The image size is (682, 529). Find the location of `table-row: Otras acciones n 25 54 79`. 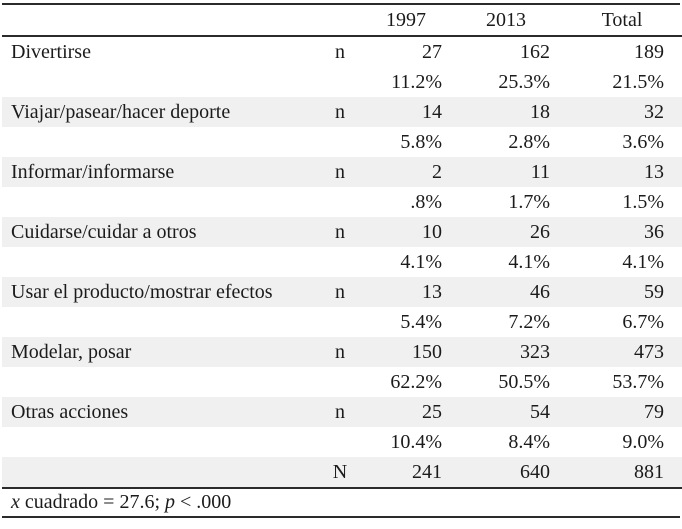

table-row: Otras acciones n 25 54 79 is located at coordinates (342, 412).